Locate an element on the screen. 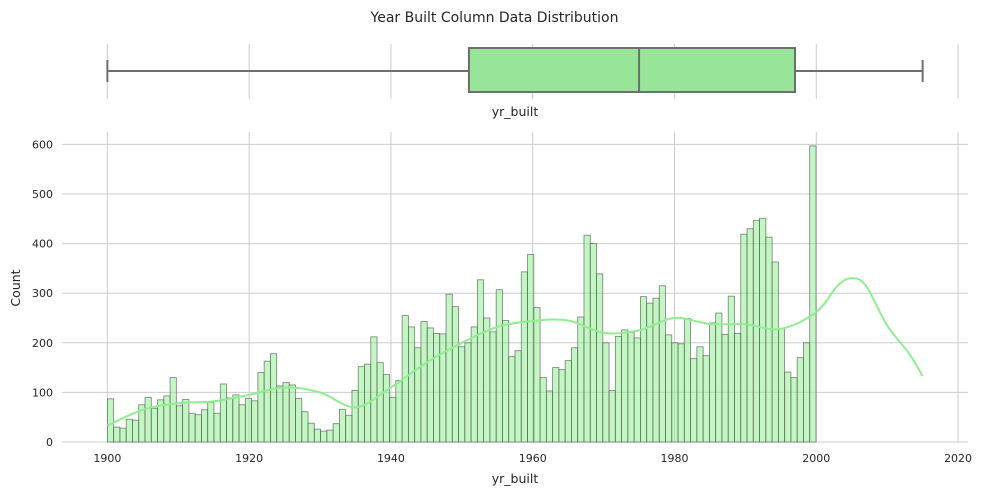 This screenshot has height=494, width=989. y-tick-label: 500 is located at coordinates (42, 194).